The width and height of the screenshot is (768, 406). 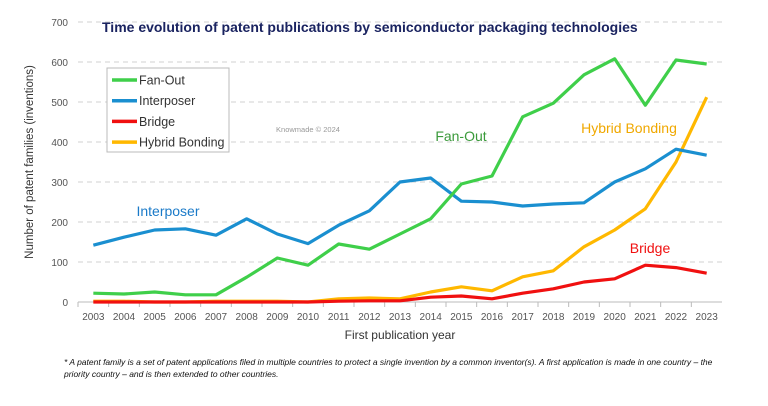 I want to click on x-tick-label: 2006, so click(x=185, y=317).